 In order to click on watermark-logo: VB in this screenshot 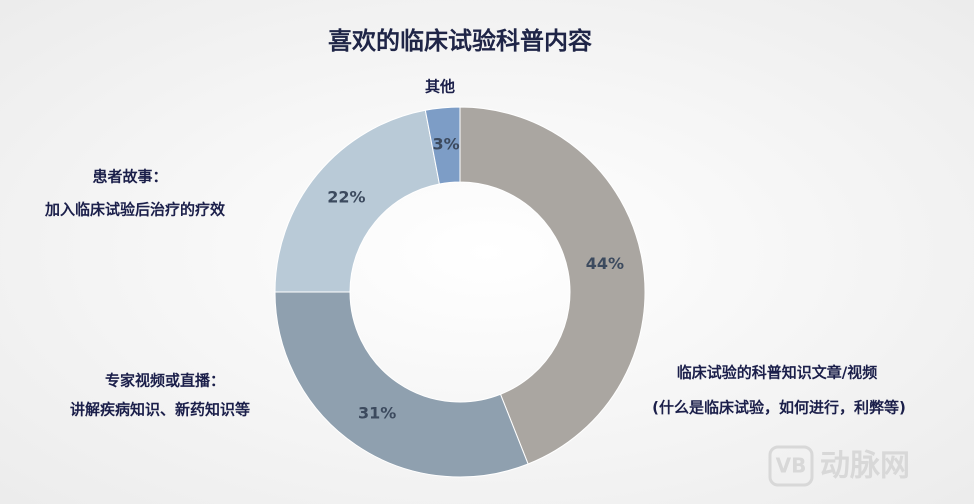, I will do `click(791, 466)`.